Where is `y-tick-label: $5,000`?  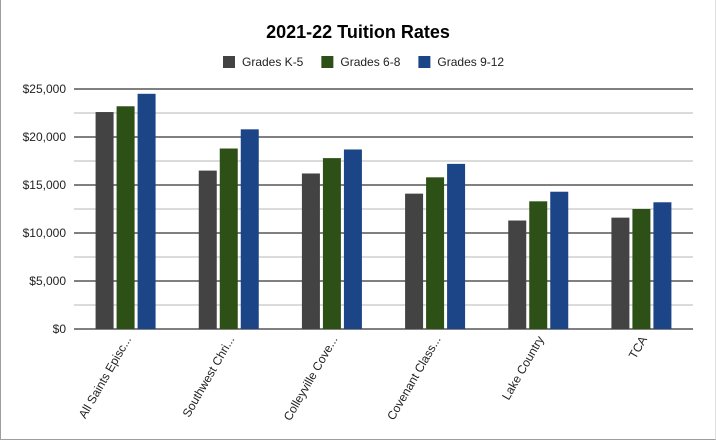
y-tick-label: $5,000 is located at coordinates (47, 281).